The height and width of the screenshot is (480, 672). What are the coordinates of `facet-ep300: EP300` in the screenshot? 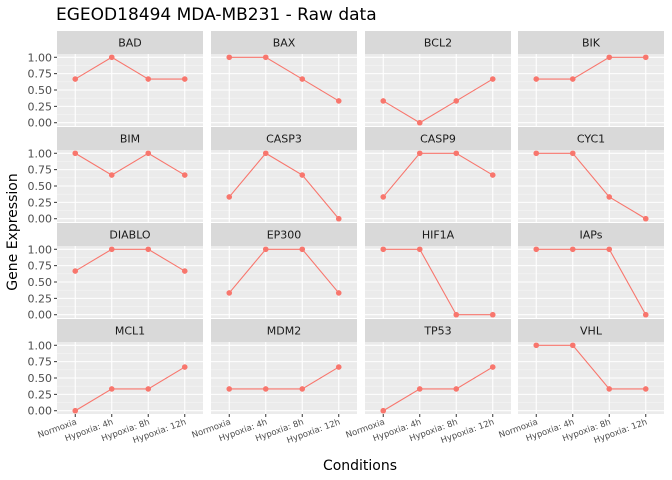 It's located at (284, 270).